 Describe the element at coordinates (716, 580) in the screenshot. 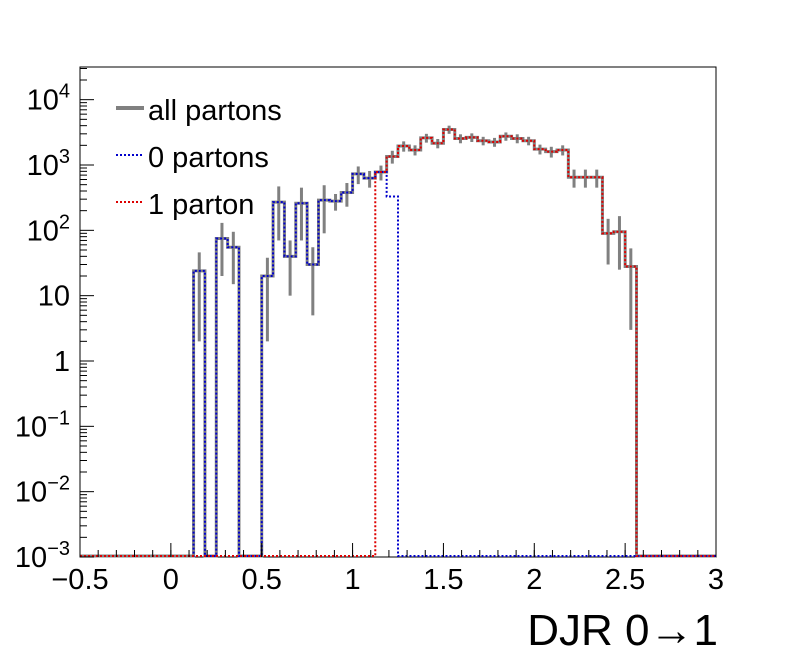

I see `x-tick-label: 3` at that location.